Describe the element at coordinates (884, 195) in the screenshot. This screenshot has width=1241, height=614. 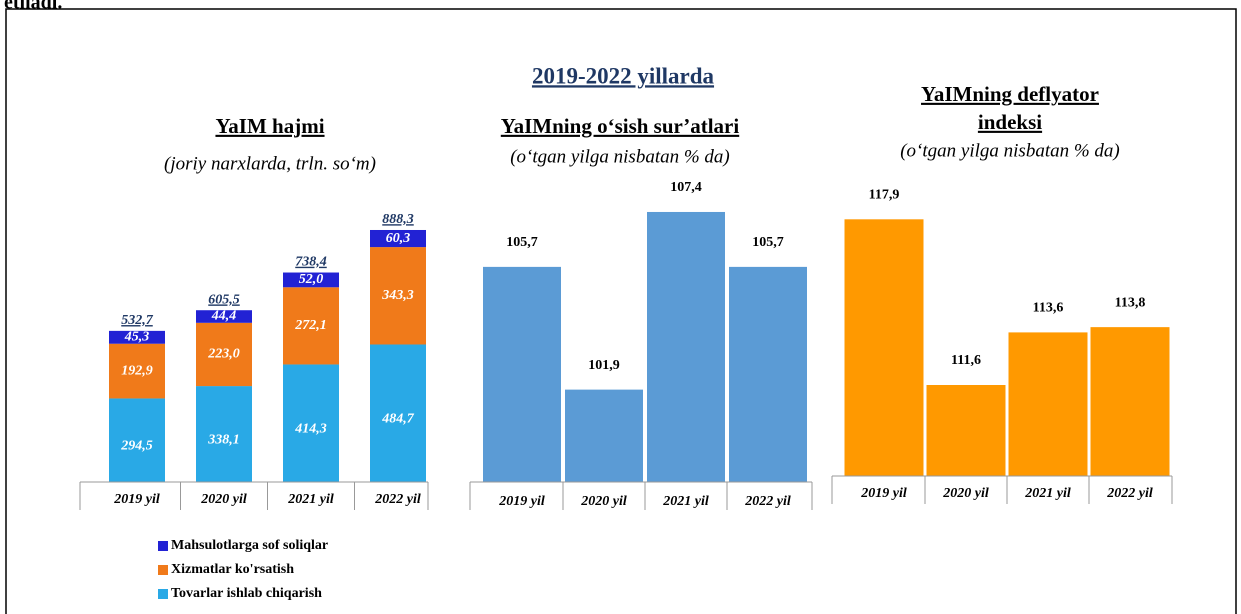
I see `data-label: 117,9` at that location.